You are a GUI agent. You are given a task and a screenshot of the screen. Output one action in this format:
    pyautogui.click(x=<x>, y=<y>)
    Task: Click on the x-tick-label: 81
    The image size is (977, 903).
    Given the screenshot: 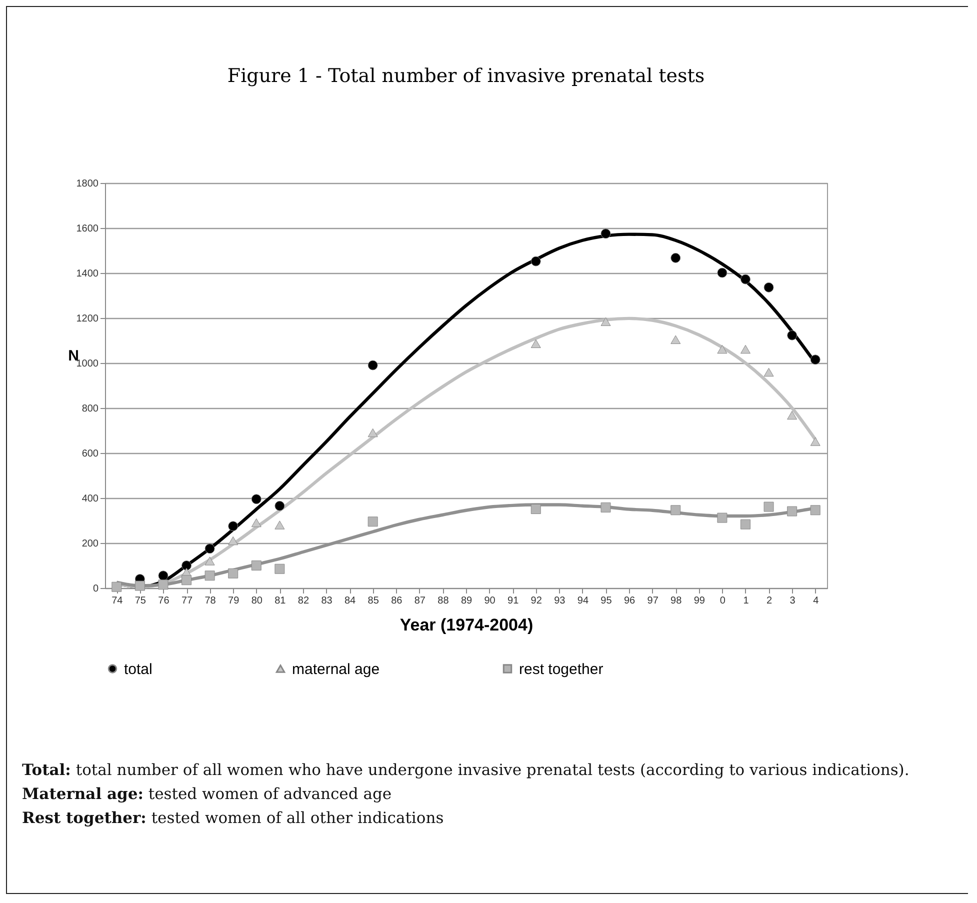 What is the action you would take?
    pyautogui.click(x=280, y=601)
    